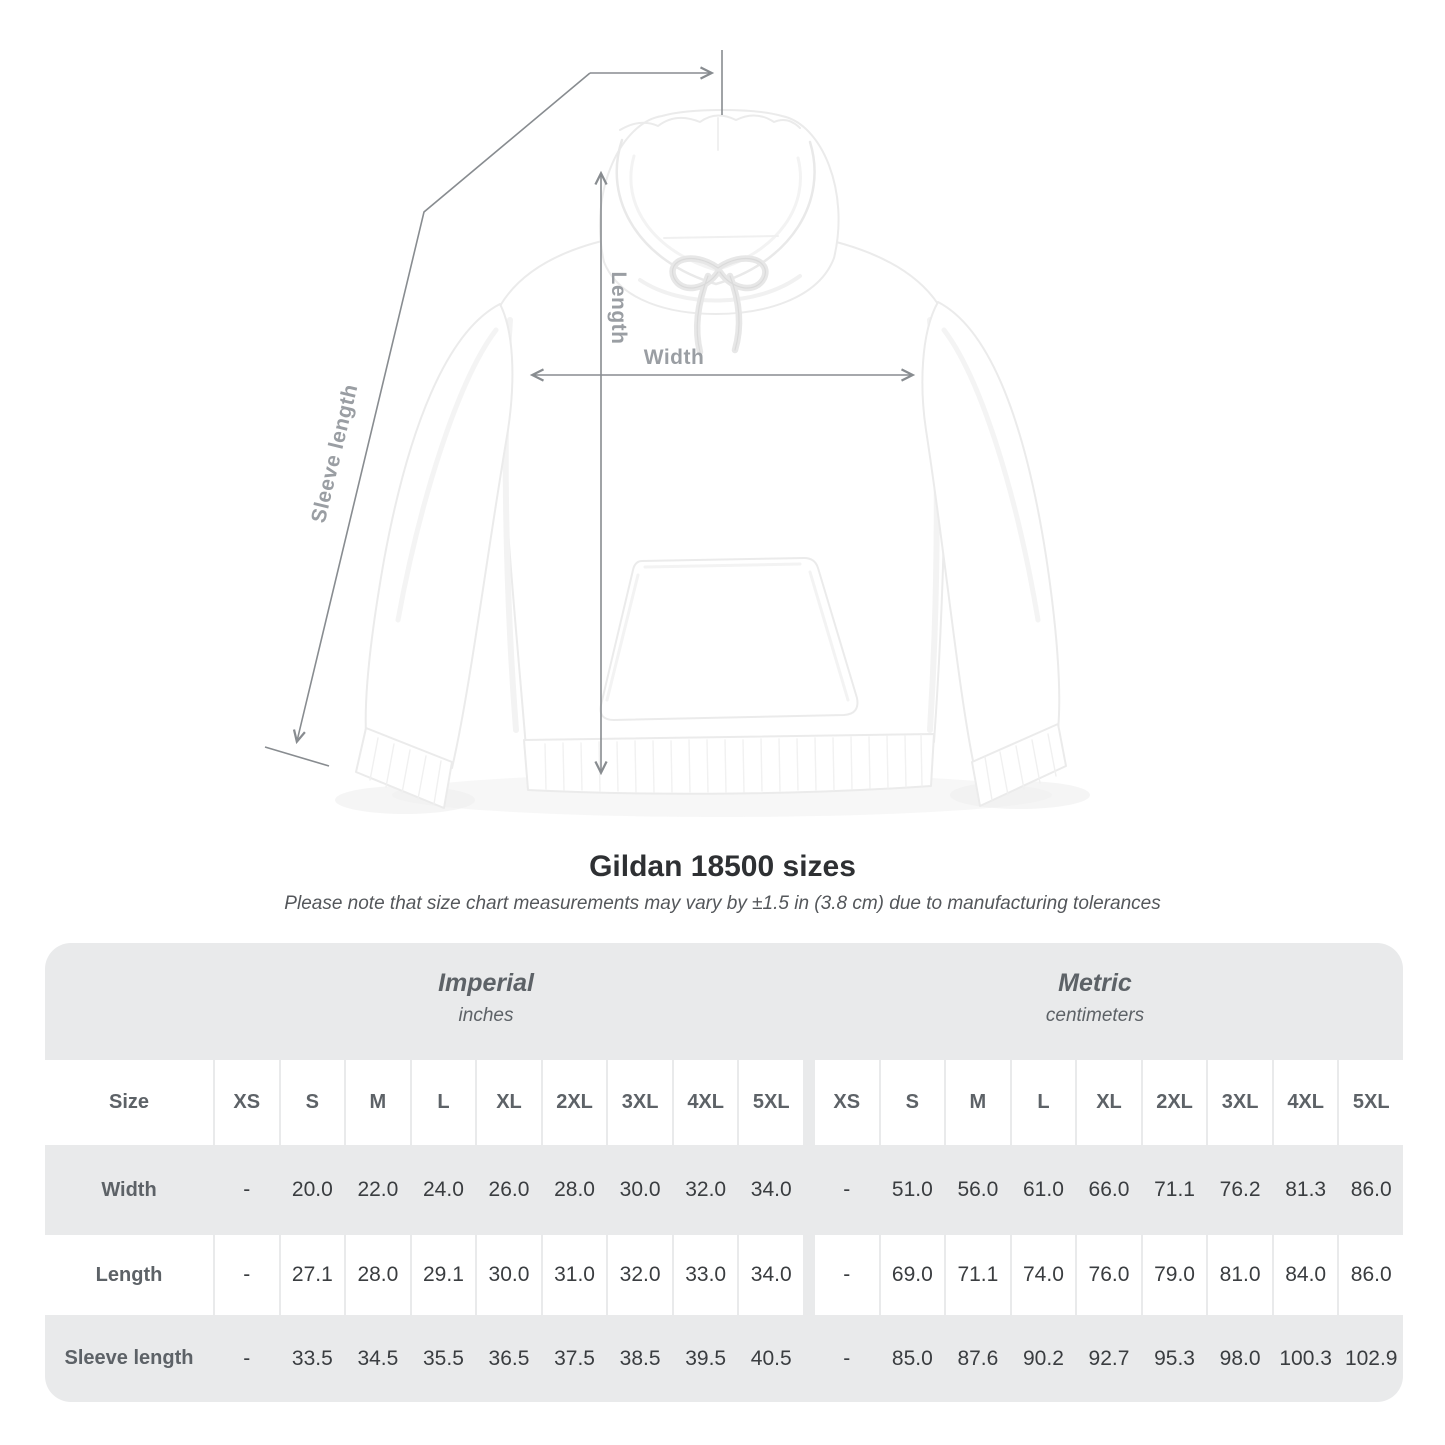 This screenshot has width=1445, height=1445. What do you see at coordinates (1174, 1189) in the screenshot?
I see `width-metric-value: 71.1` at bounding box center [1174, 1189].